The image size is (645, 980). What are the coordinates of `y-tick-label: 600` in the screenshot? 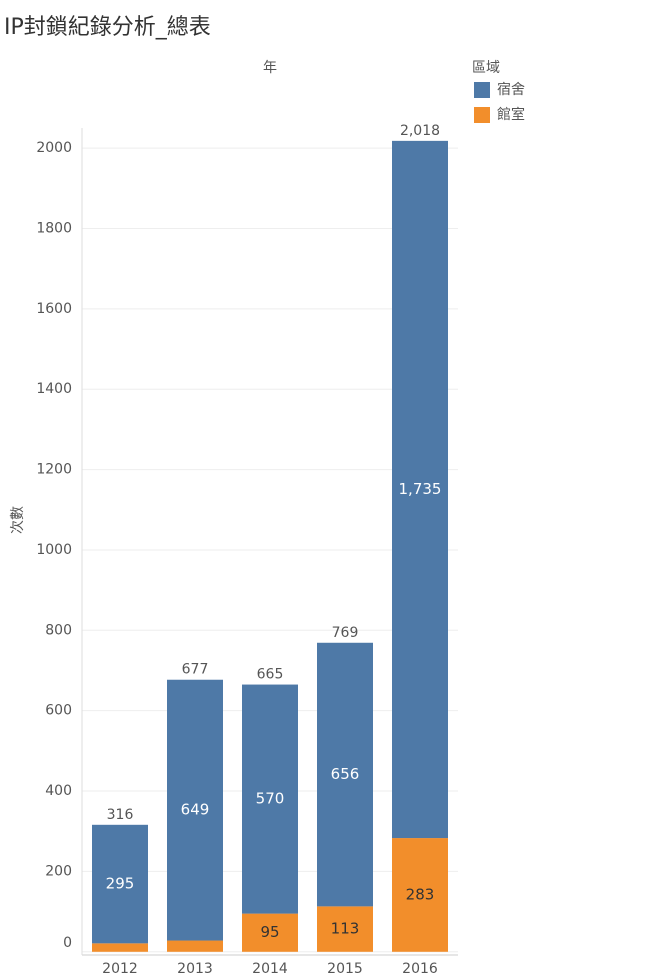 It's located at (58, 711).